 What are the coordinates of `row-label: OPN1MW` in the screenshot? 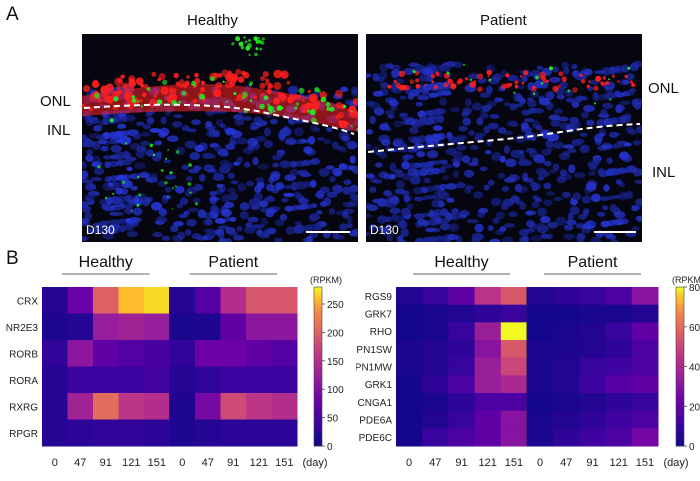 It's located at (374, 368).